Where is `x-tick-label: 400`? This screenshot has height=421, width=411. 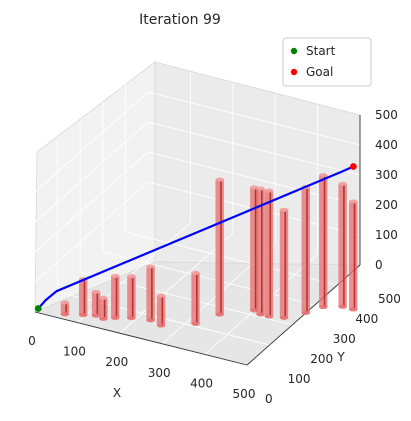 x-tick-label: 400 is located at coordinates (201, 383).